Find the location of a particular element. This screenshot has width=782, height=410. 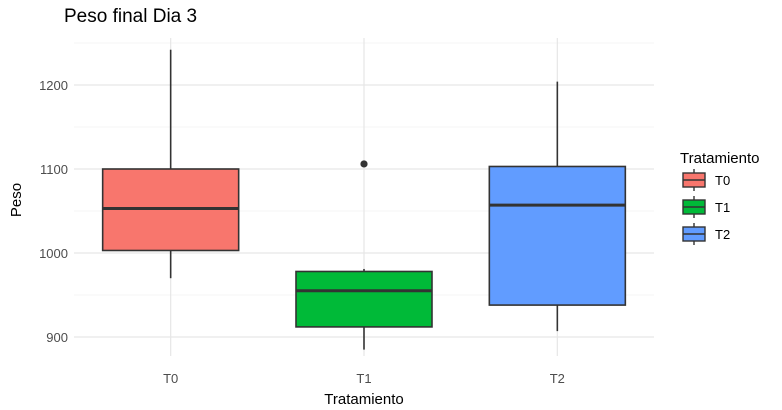

y-tick-label: 900 is located at coordinates (57, 337).